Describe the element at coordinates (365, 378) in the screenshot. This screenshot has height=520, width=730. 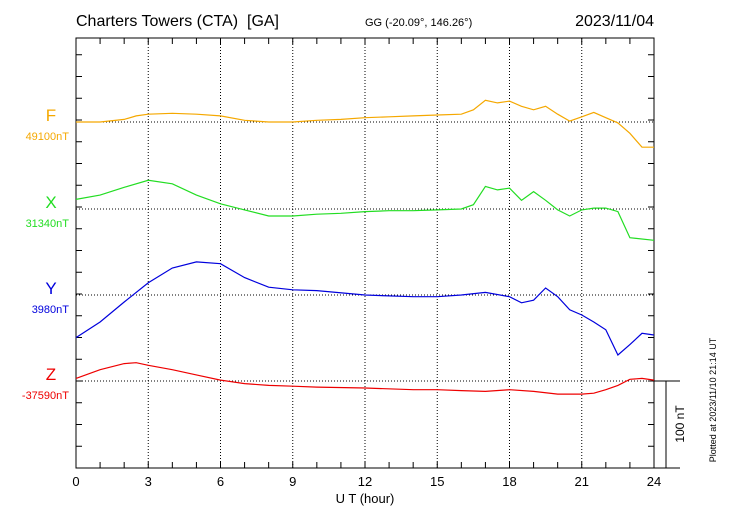
I see `series-line-z` at that location.